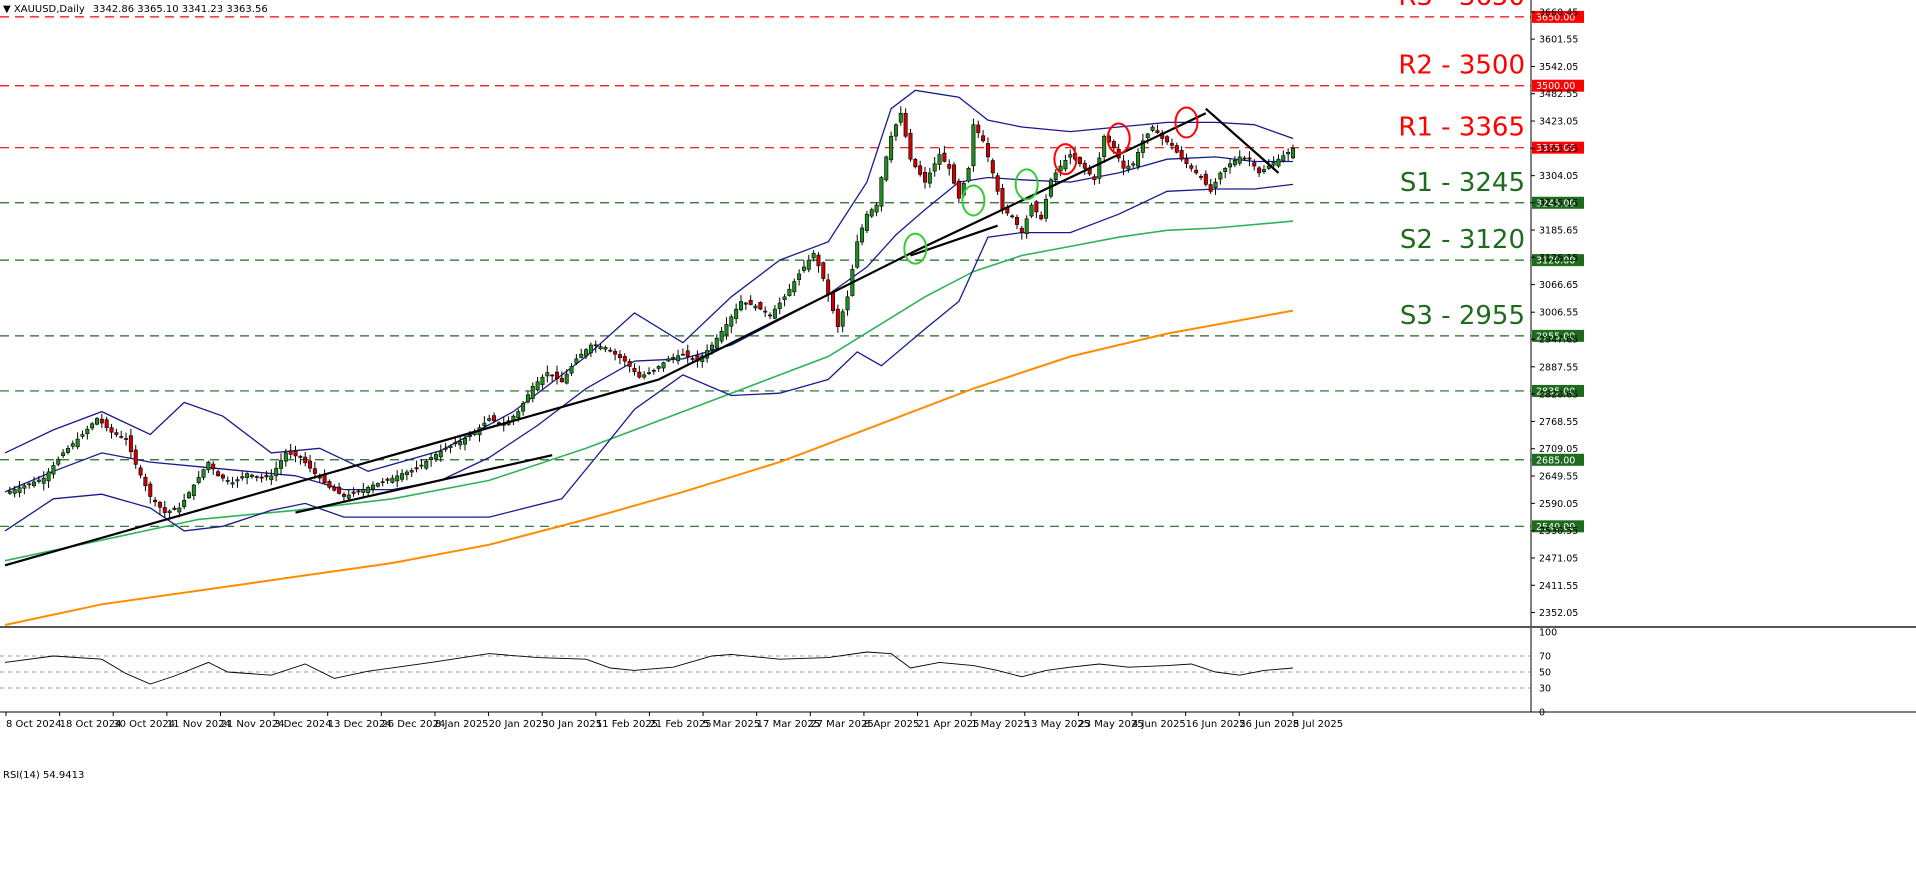  I want to click on level-label: S3 - 2955, so click(1462, 316).